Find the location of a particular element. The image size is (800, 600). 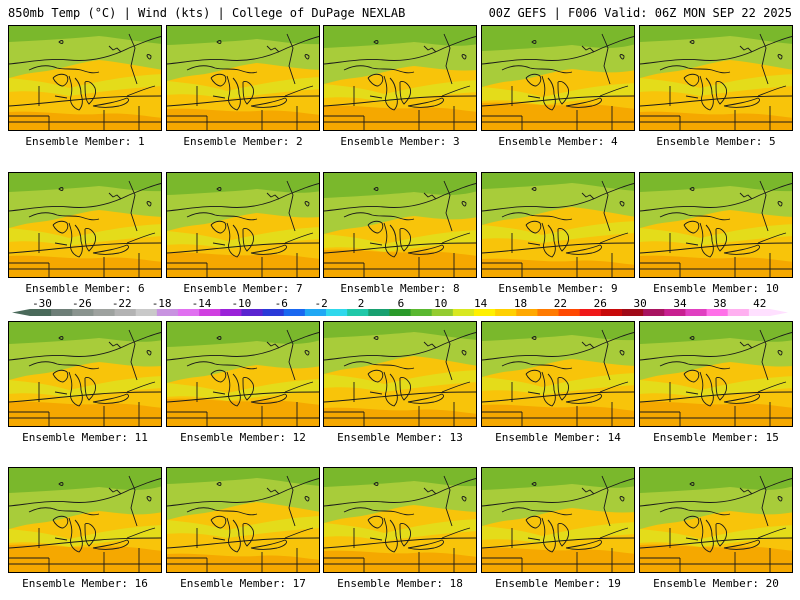

colorbar-tick-label: 14 is located at coordinates (481, 303).